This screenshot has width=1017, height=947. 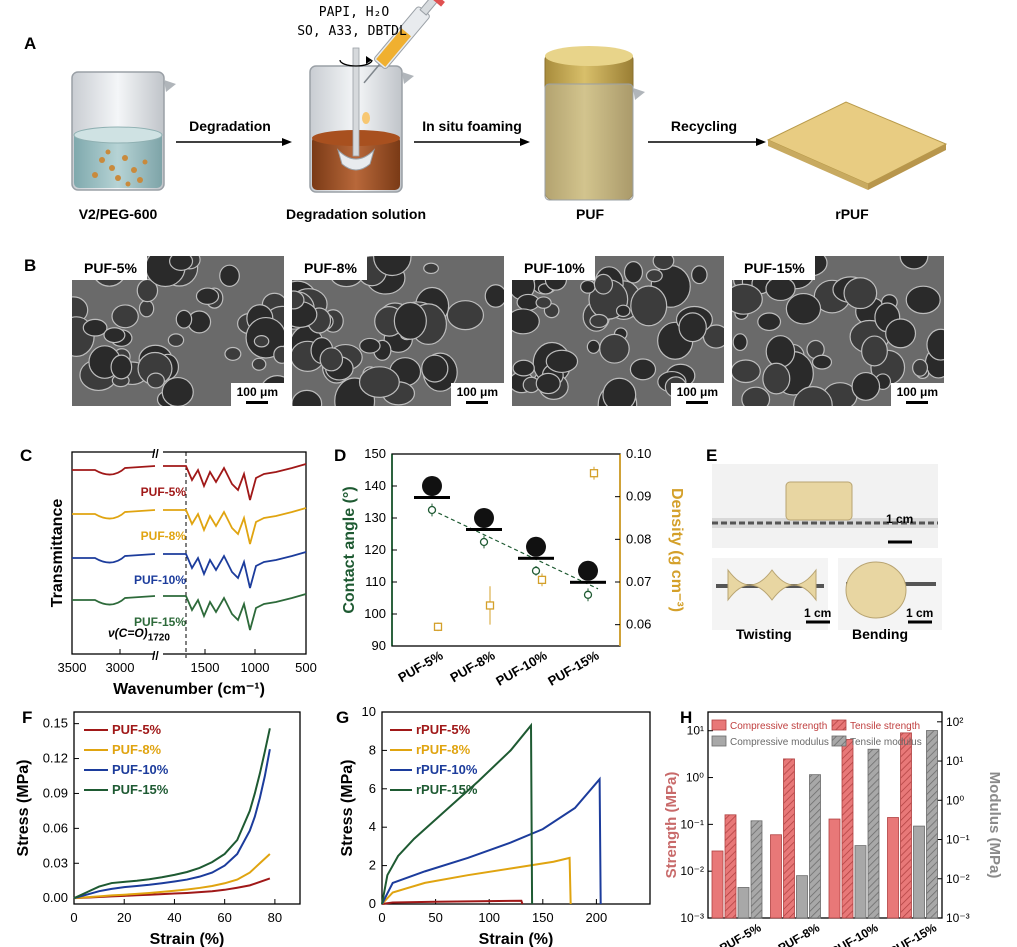 What do you see at coordinates (255, 667) in the screenshot?
I see `x-tick-label: 1000` at bounding box center [255, 667].